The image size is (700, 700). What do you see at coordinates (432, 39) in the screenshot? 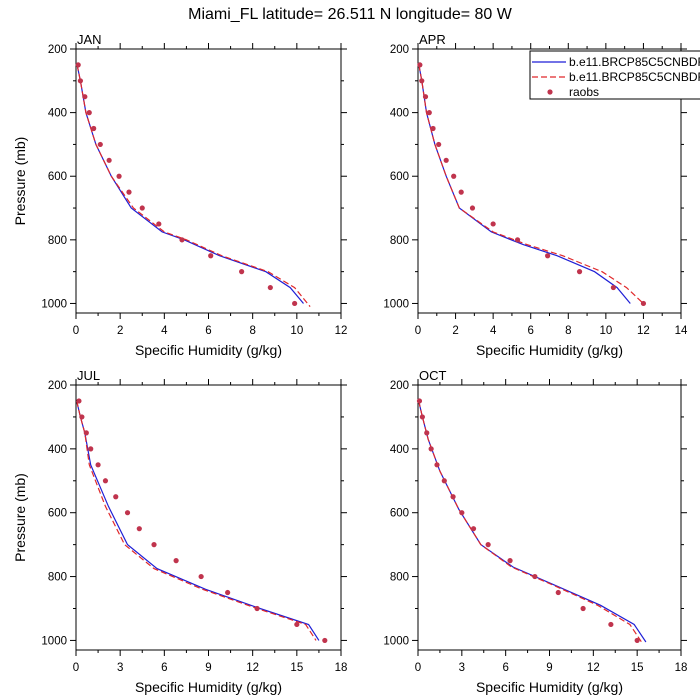
I see `panel-title: APR` at bounding box center [432, 39].